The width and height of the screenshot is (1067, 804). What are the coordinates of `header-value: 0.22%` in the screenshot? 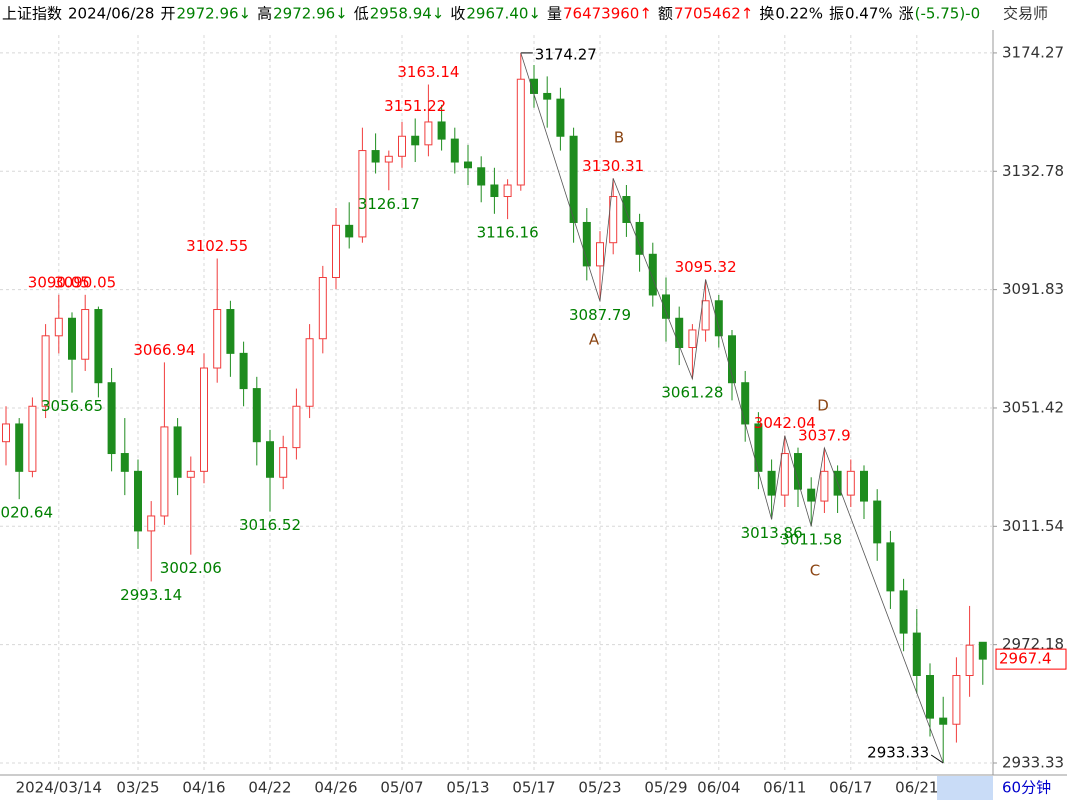 It's located at (799, 14).